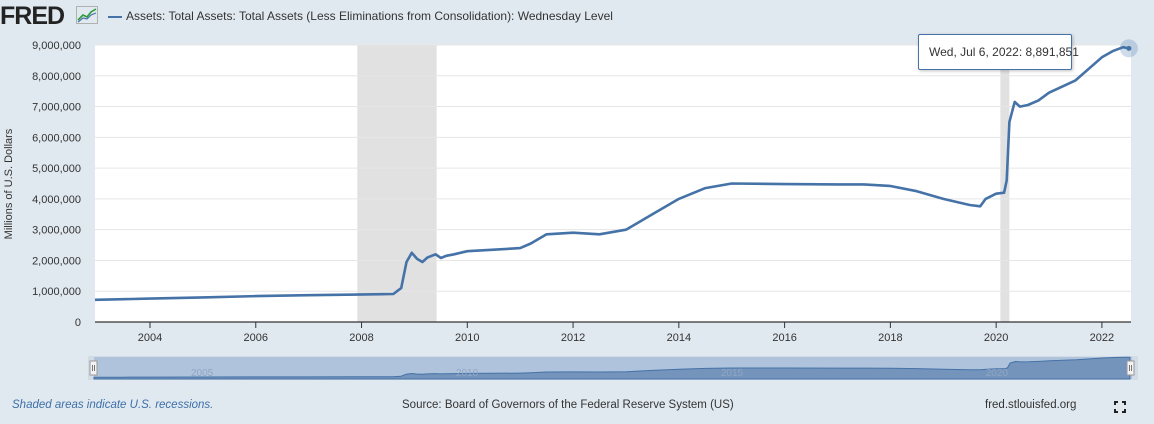  What do you see at coordinates (202, 373) in the screenshot?
I see `navigator-year-label: 2005` at bounding box center [202, 373].